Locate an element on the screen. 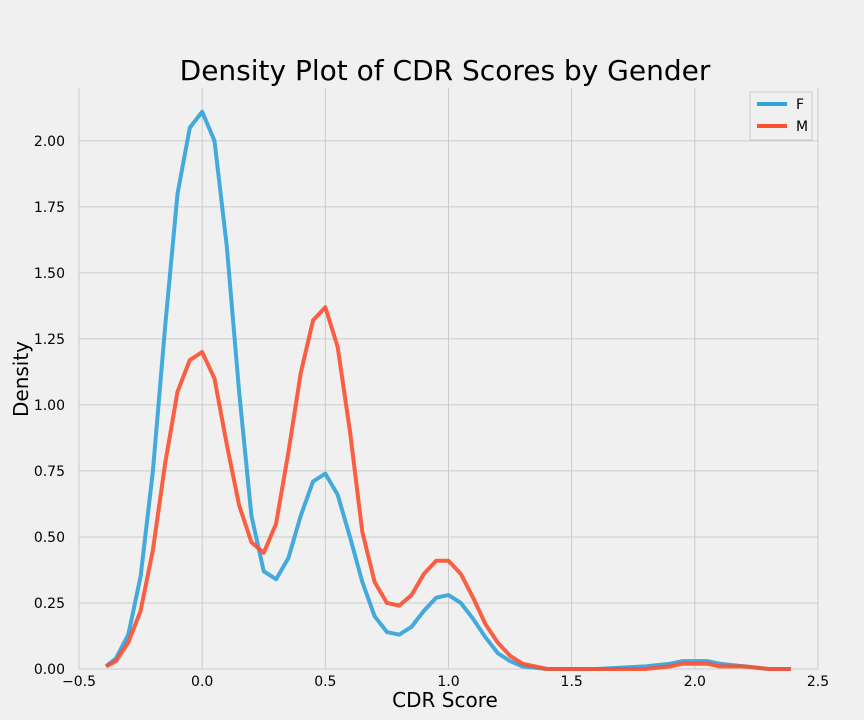 This screenshot has height=720, width=864. y-tick-label: 0.75 is located at coordinates (49, 472).